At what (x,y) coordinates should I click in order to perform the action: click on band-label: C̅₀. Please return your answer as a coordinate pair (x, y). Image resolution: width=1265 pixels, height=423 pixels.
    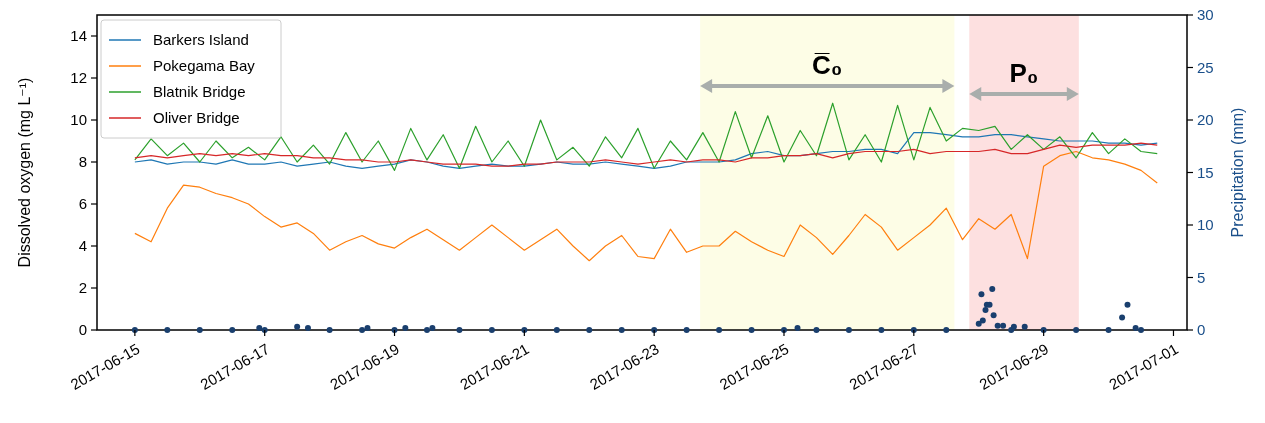
    Looking at the image, I should click on (827, 65).